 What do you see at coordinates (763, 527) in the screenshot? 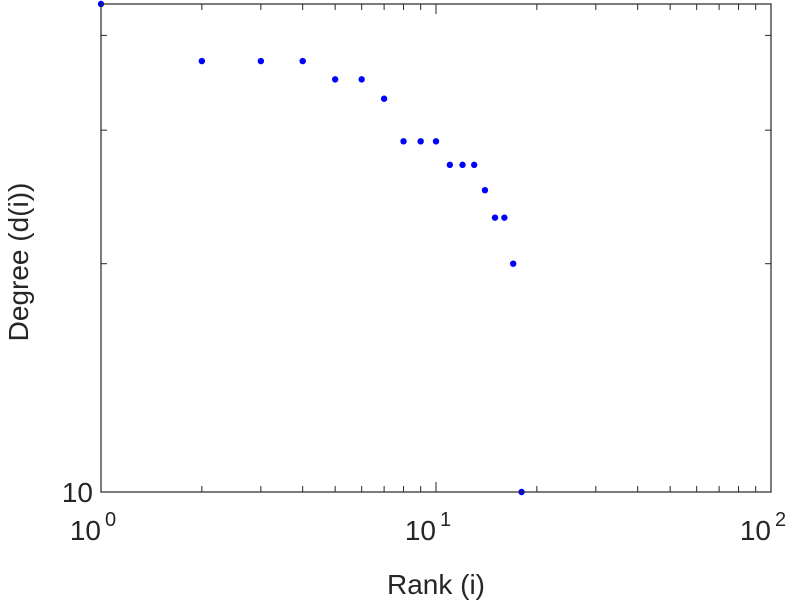
I see `x-tick-label: 10 2` at bounding box center [763, 527].